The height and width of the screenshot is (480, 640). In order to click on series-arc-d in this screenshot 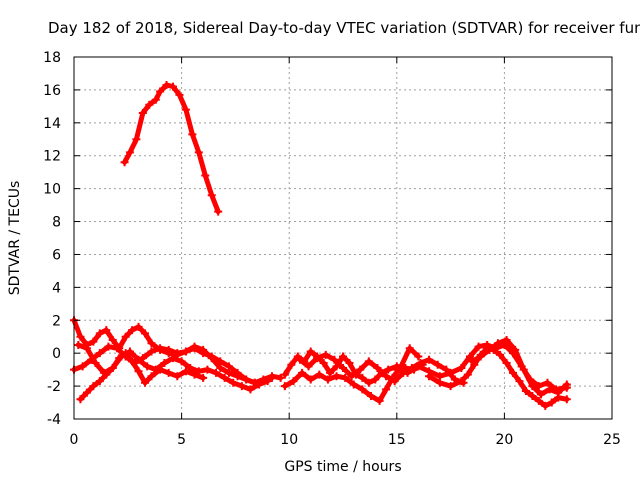, I will do `click(142, 376)`.